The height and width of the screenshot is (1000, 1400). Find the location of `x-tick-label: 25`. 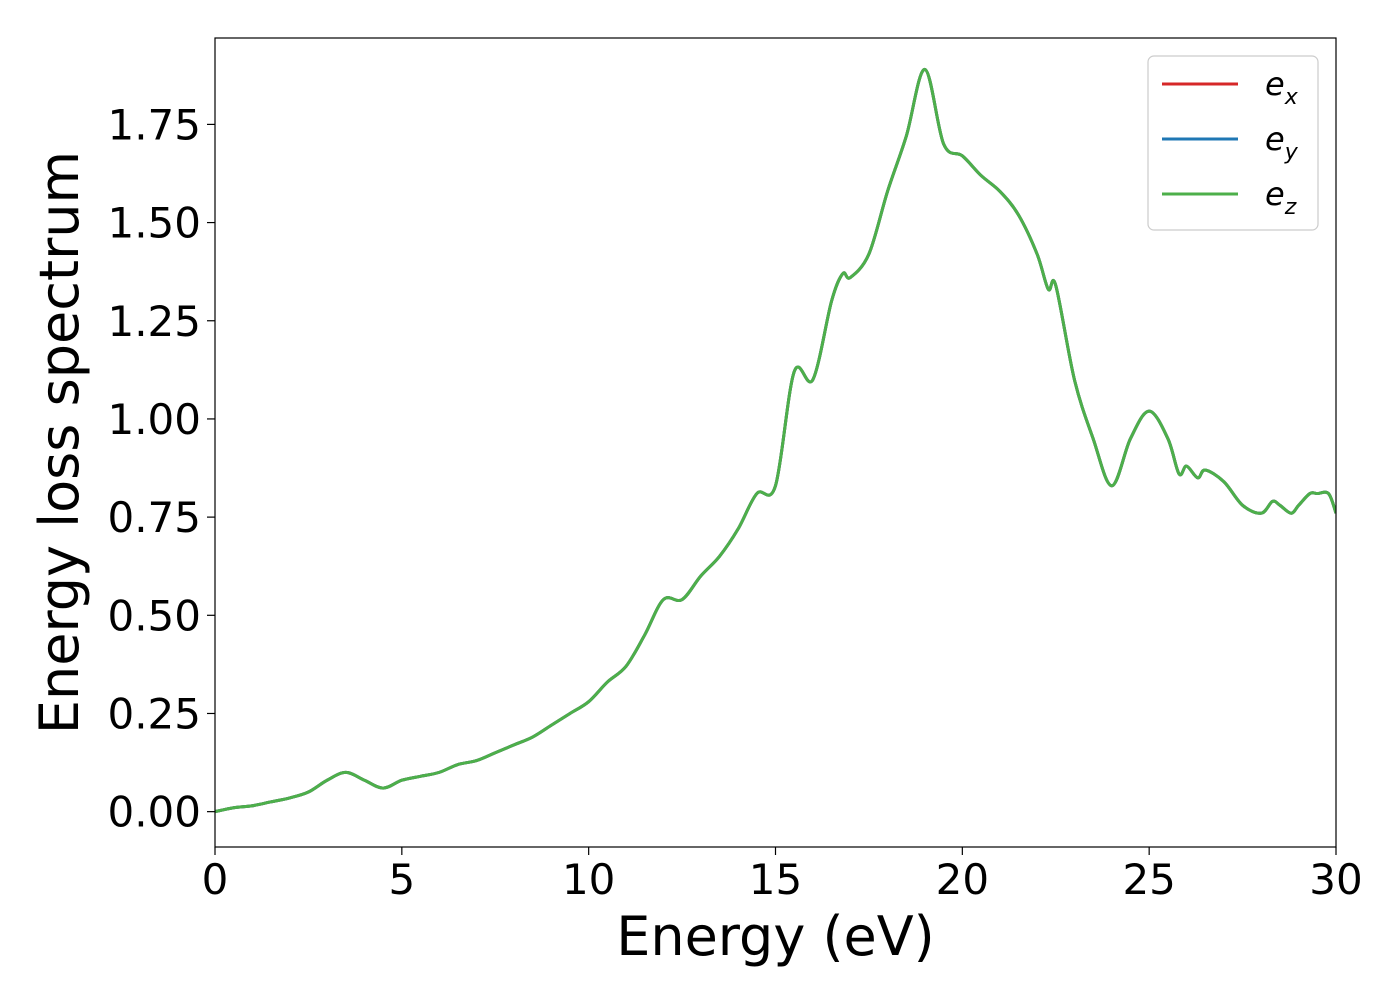

x-tick-label: 25 is located at coordinates (1148, 879).